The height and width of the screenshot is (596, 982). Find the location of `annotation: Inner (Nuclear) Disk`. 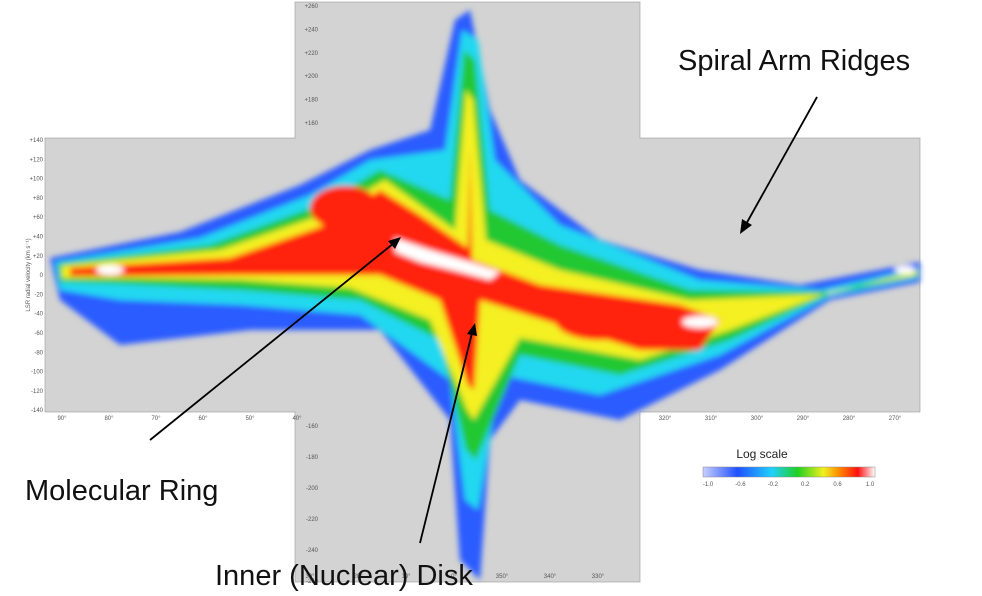

annotation: Inner (Nuclear) Disk is located at coordinates (344, 576).